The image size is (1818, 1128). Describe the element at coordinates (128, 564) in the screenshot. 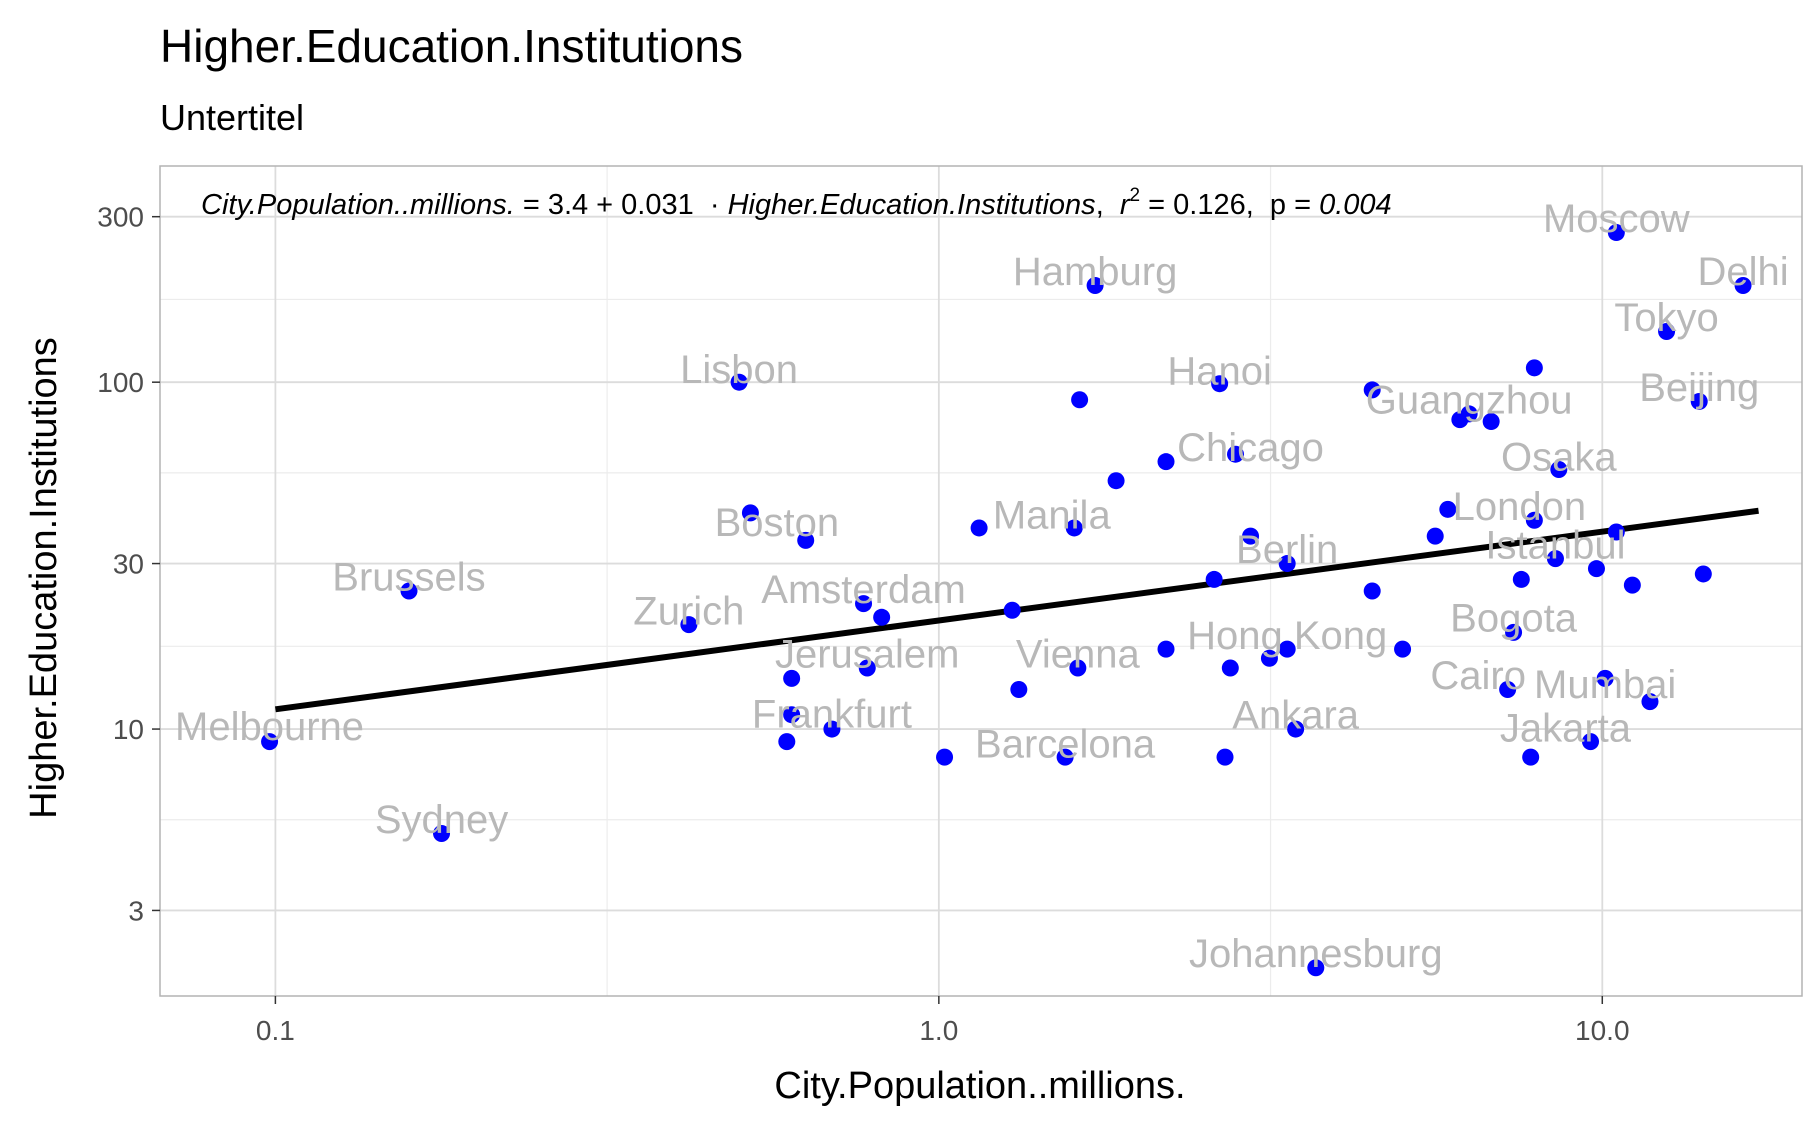

I see `y-tick-label: 30` at that location.